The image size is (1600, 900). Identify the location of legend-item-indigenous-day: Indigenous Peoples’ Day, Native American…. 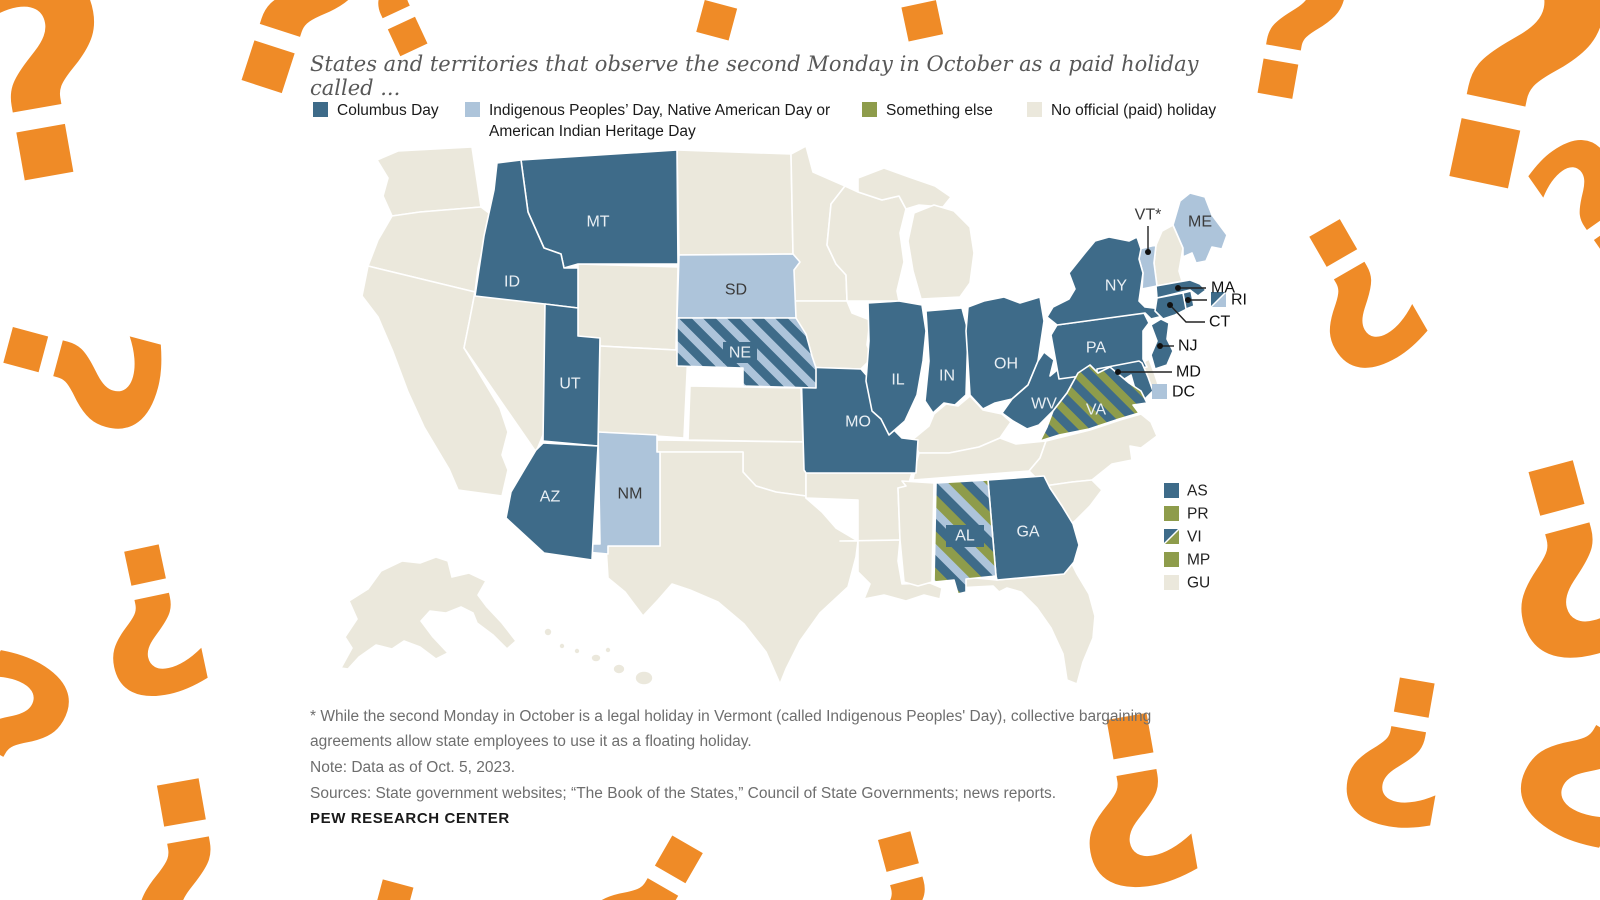
(662, 121).